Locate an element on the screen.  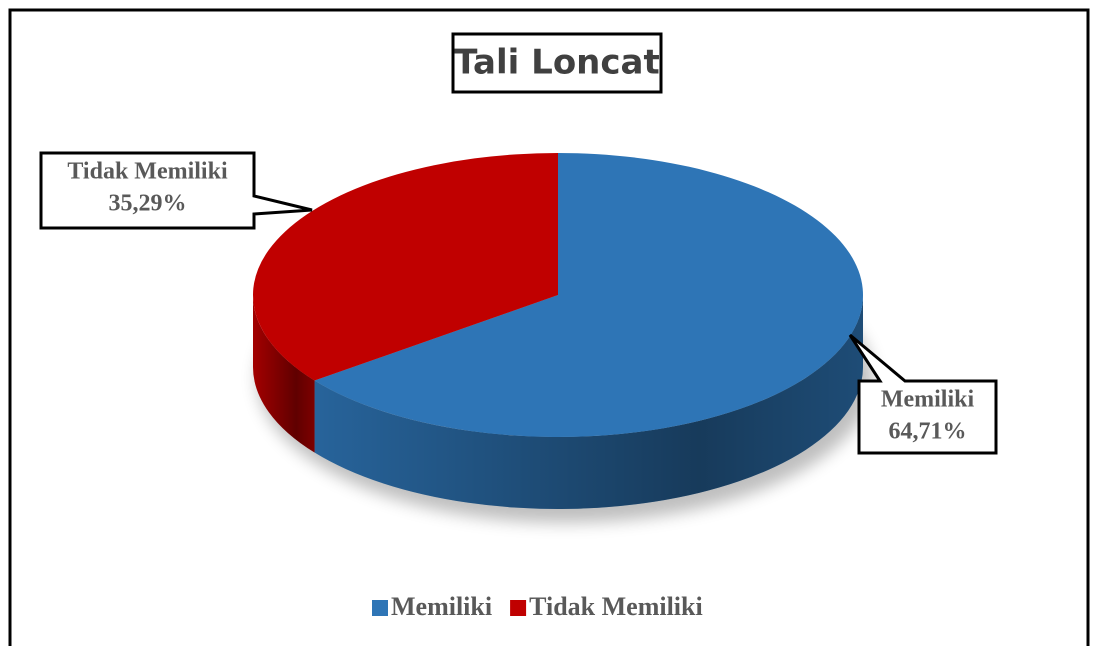
title-box is located at coordinates (557, 63).